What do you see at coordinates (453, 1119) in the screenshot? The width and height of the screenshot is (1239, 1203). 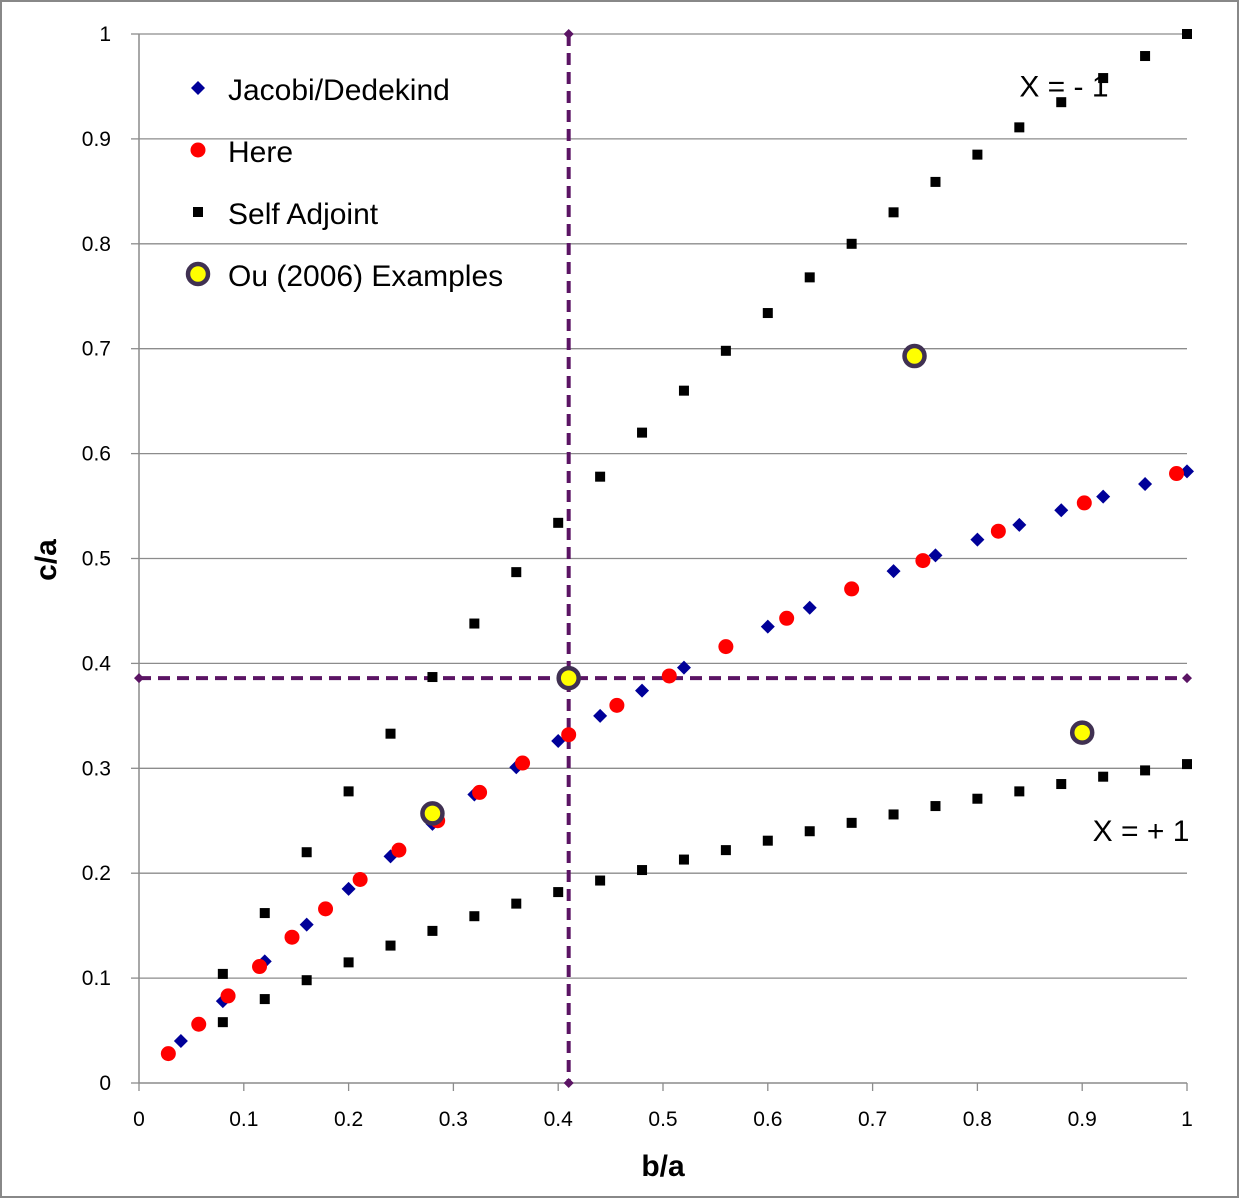 I see `x-tick-label: 0.3` at bounding box center [453, 1119].